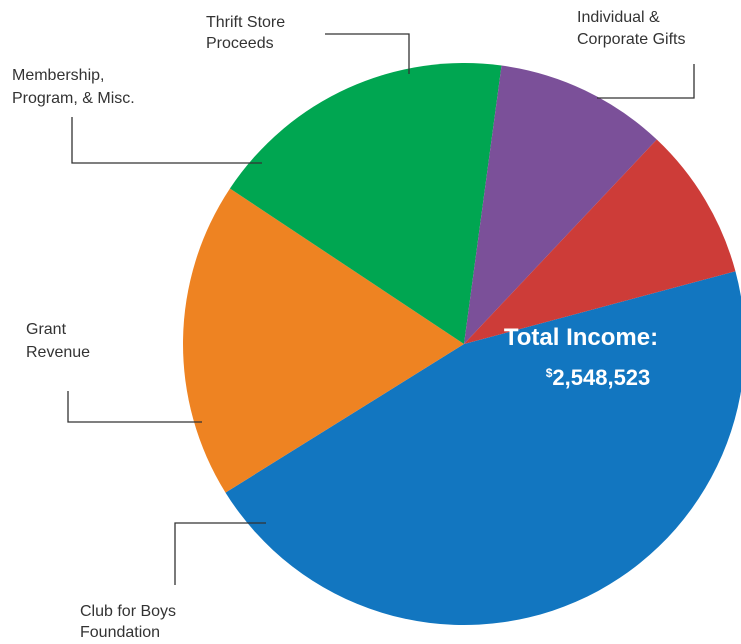 This screenshot has height=644, width=741. I want to click on slice-label-thrift-store: Thrift Store Proceeds, so click(248, 33).